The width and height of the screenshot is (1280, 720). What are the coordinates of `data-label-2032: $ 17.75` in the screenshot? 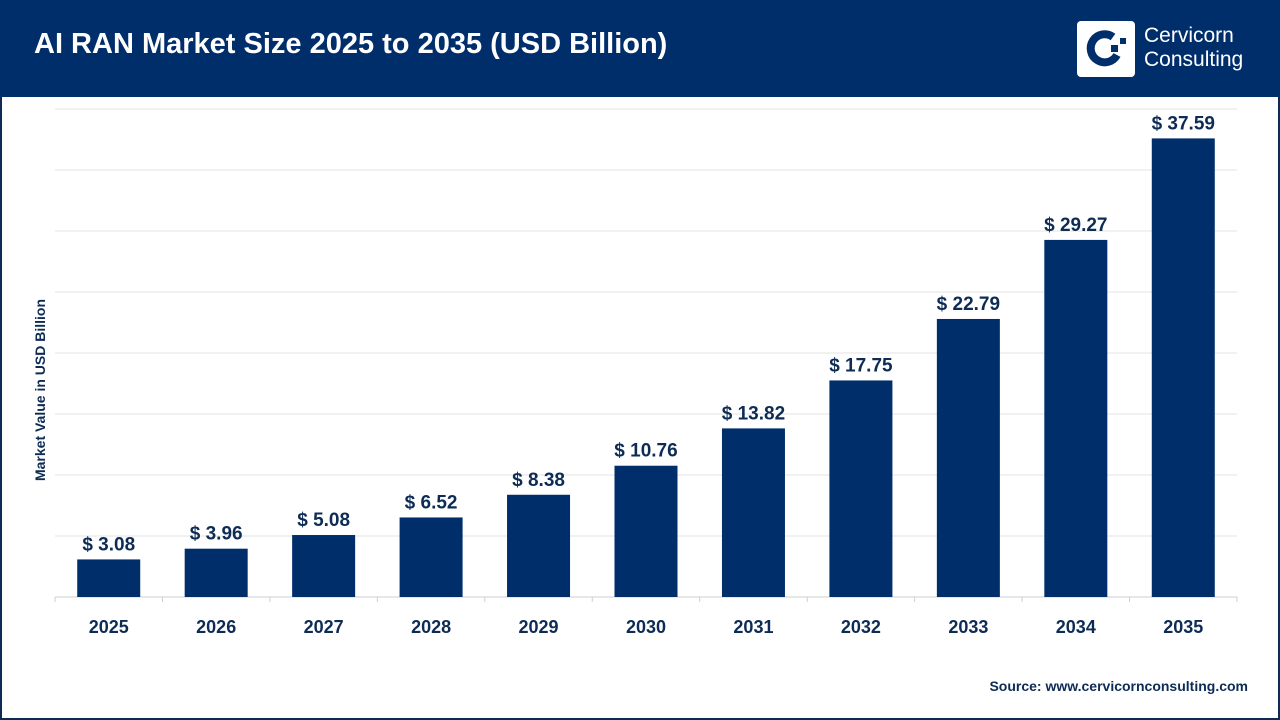 It's located at (861, 365).